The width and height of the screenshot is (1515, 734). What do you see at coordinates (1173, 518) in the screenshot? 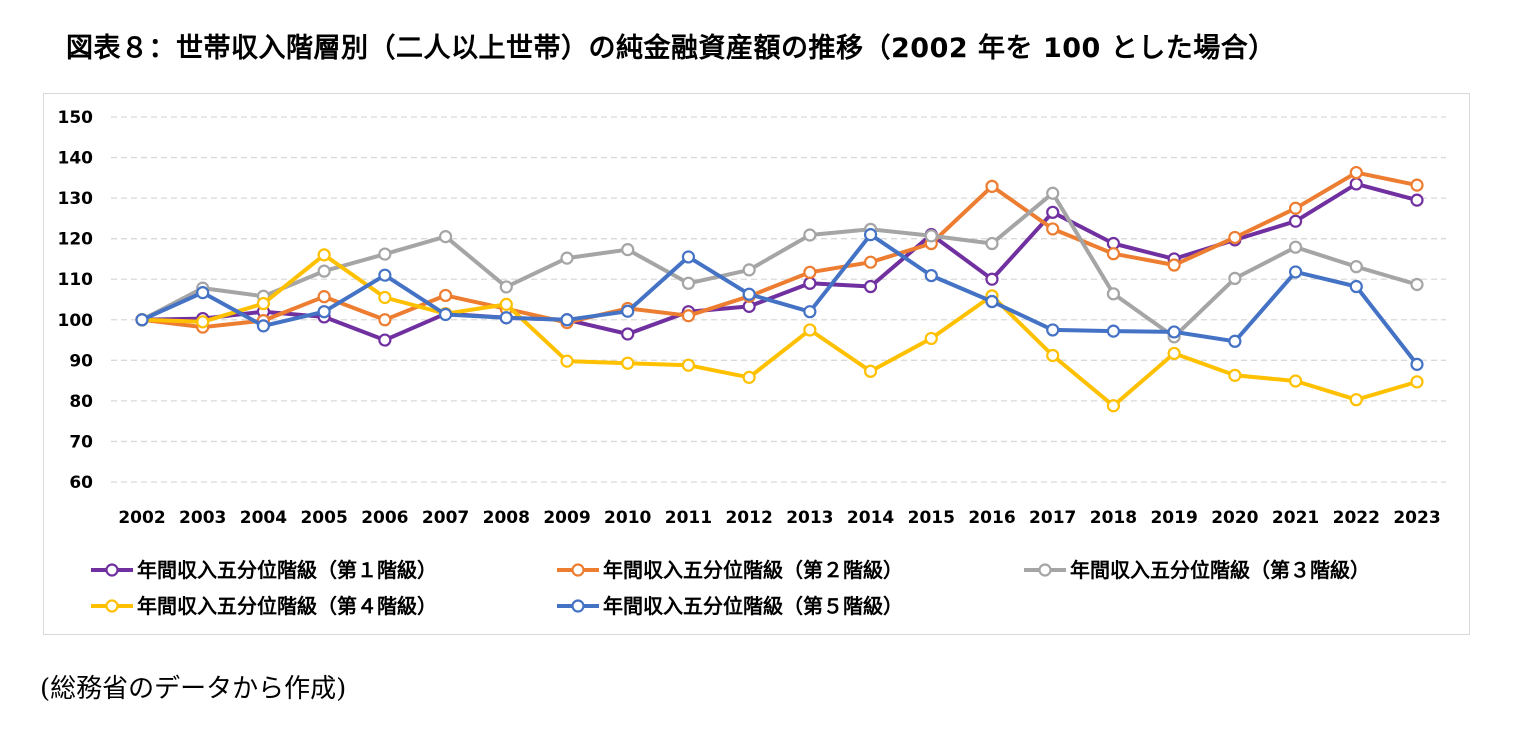
I see `x-tick-label: 2019` at bounding box center [1173, 518].